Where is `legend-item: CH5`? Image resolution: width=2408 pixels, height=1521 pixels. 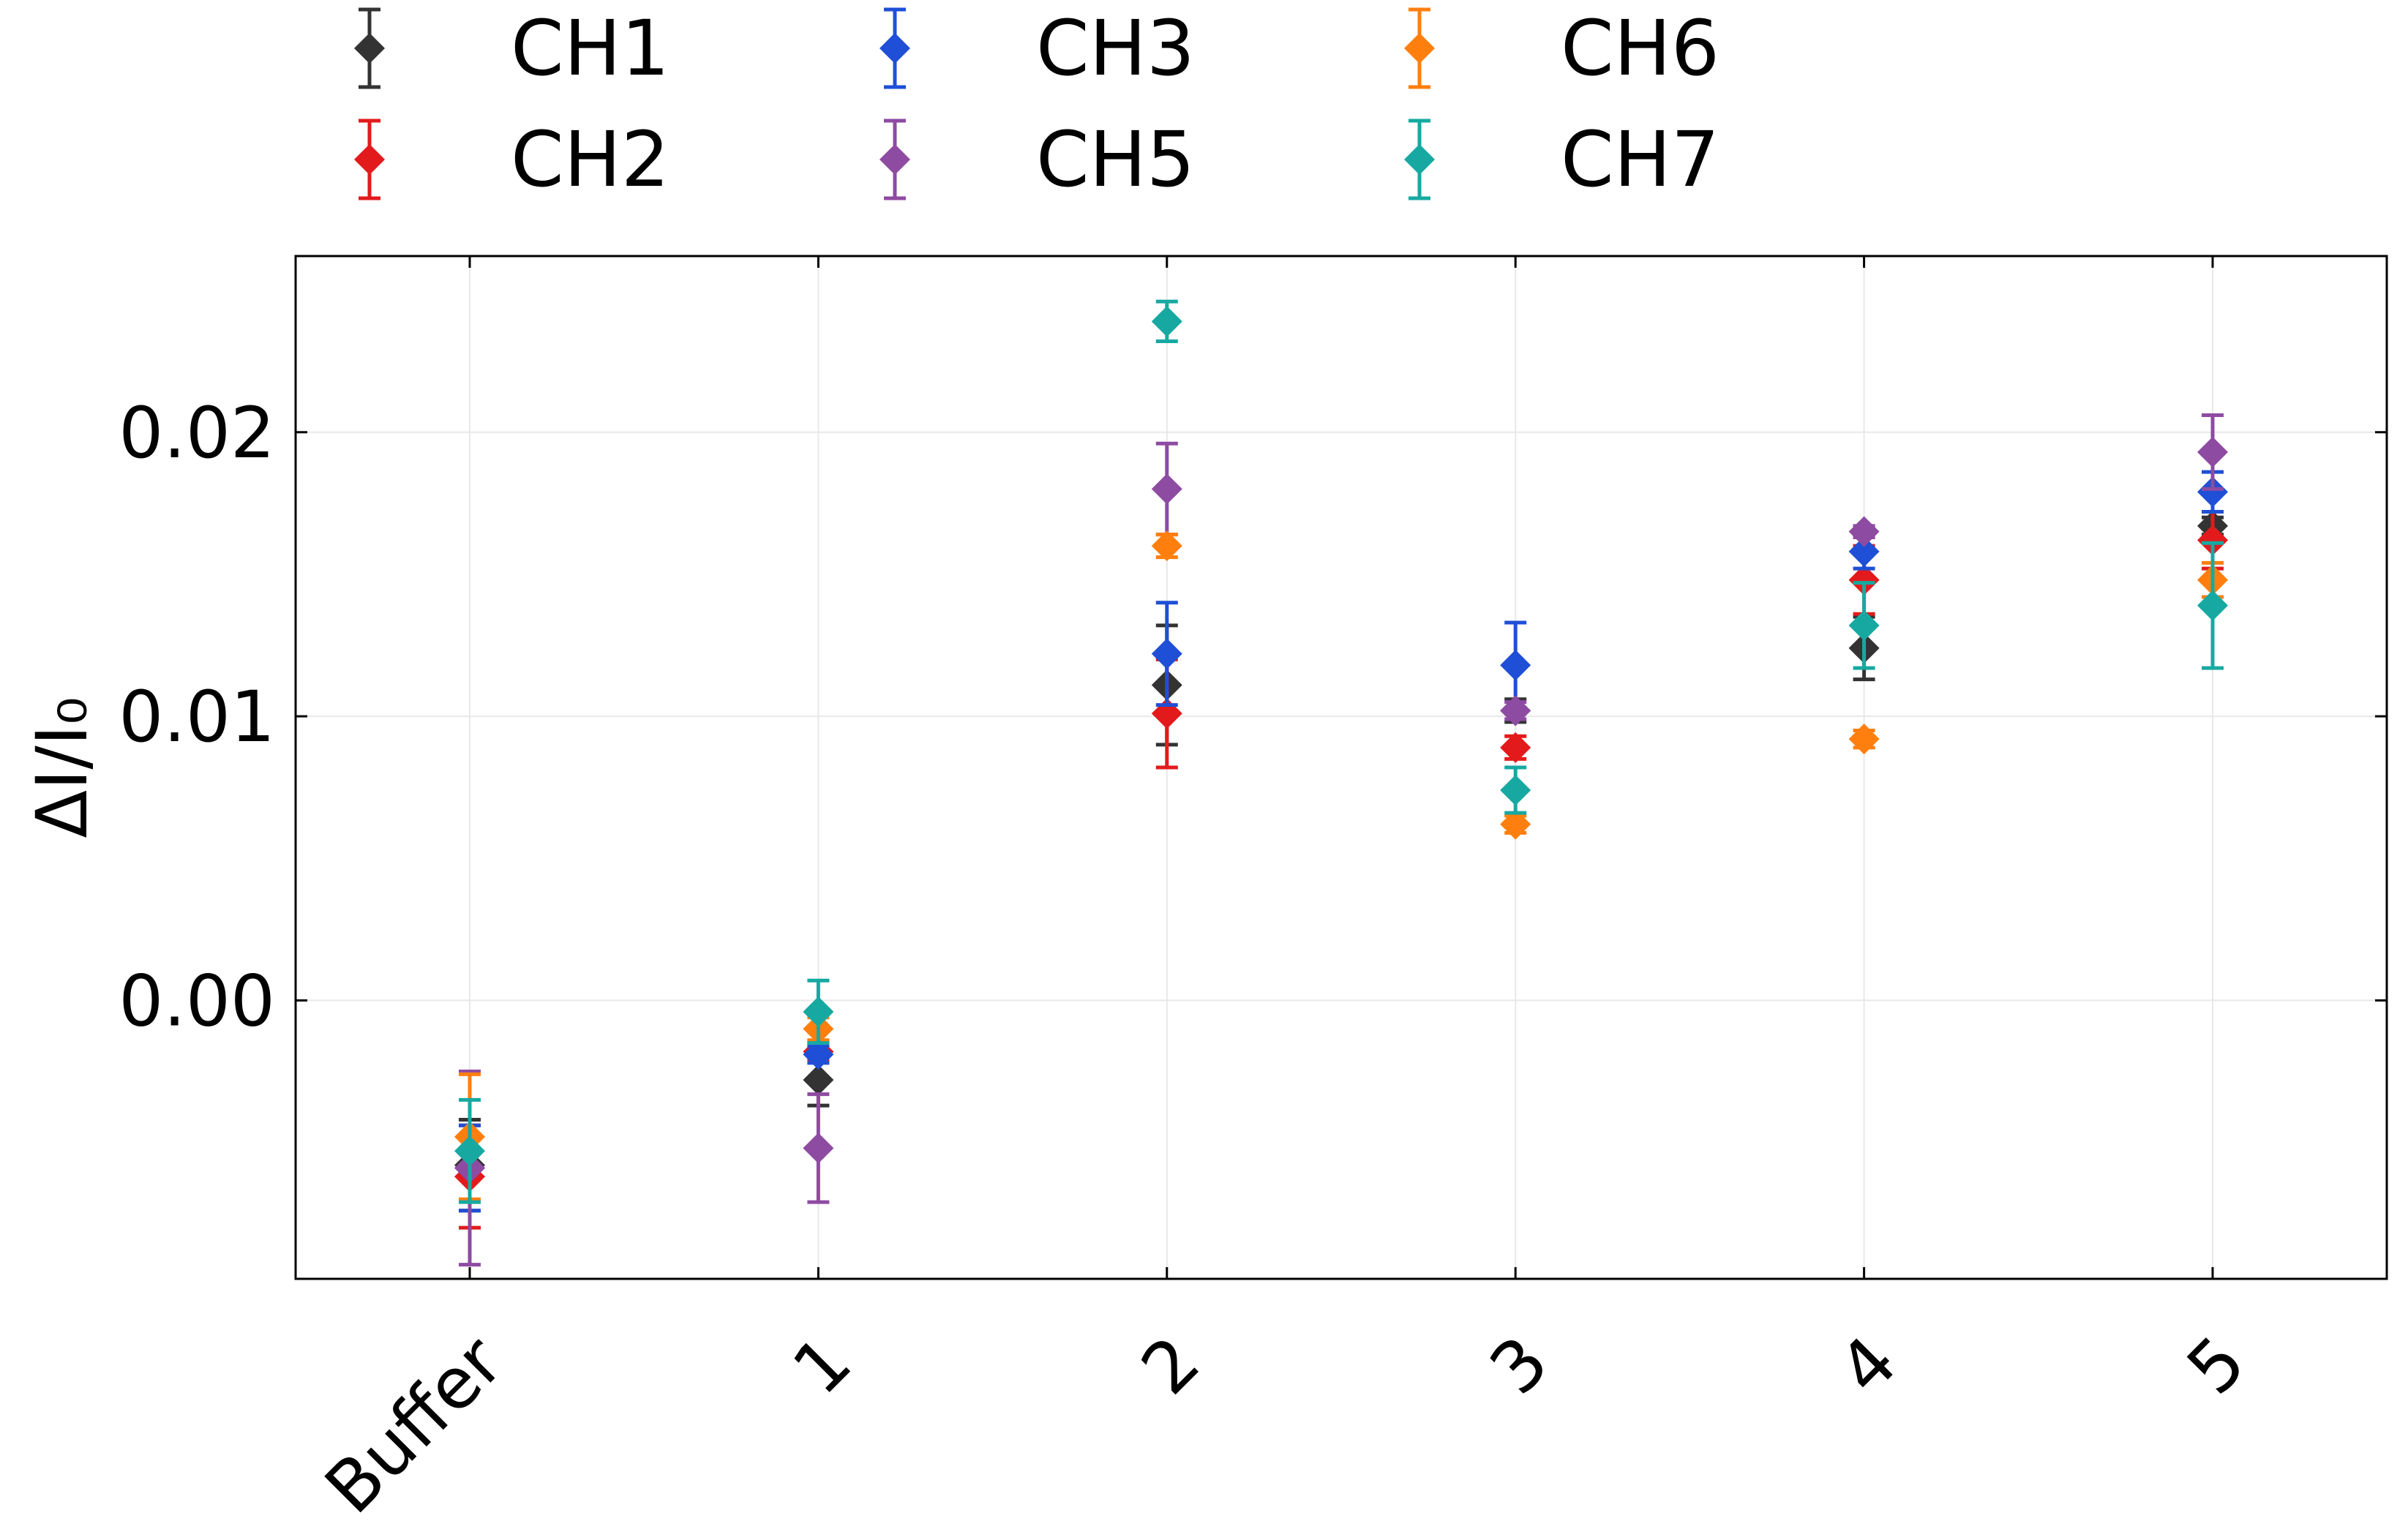
legend-item: CH5 is located at coordinates (1037, 159).